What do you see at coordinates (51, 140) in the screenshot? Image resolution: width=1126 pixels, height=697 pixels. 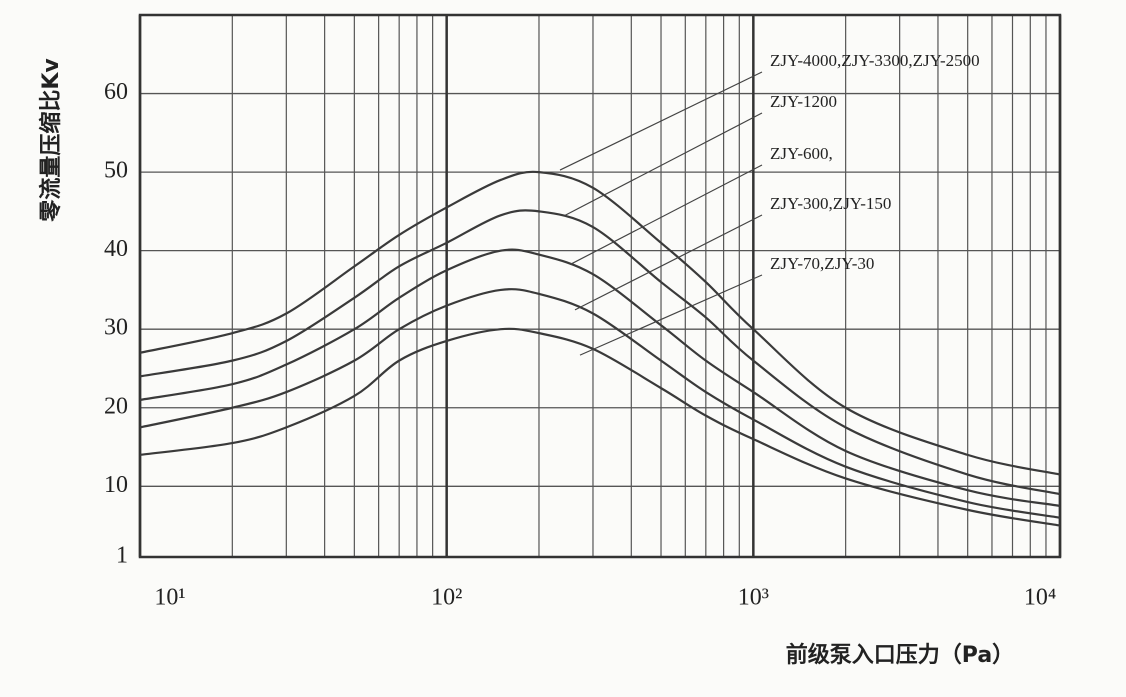 I see `y-axis-label: 零流量压缩比Kv` at bounding box center [51, 140].